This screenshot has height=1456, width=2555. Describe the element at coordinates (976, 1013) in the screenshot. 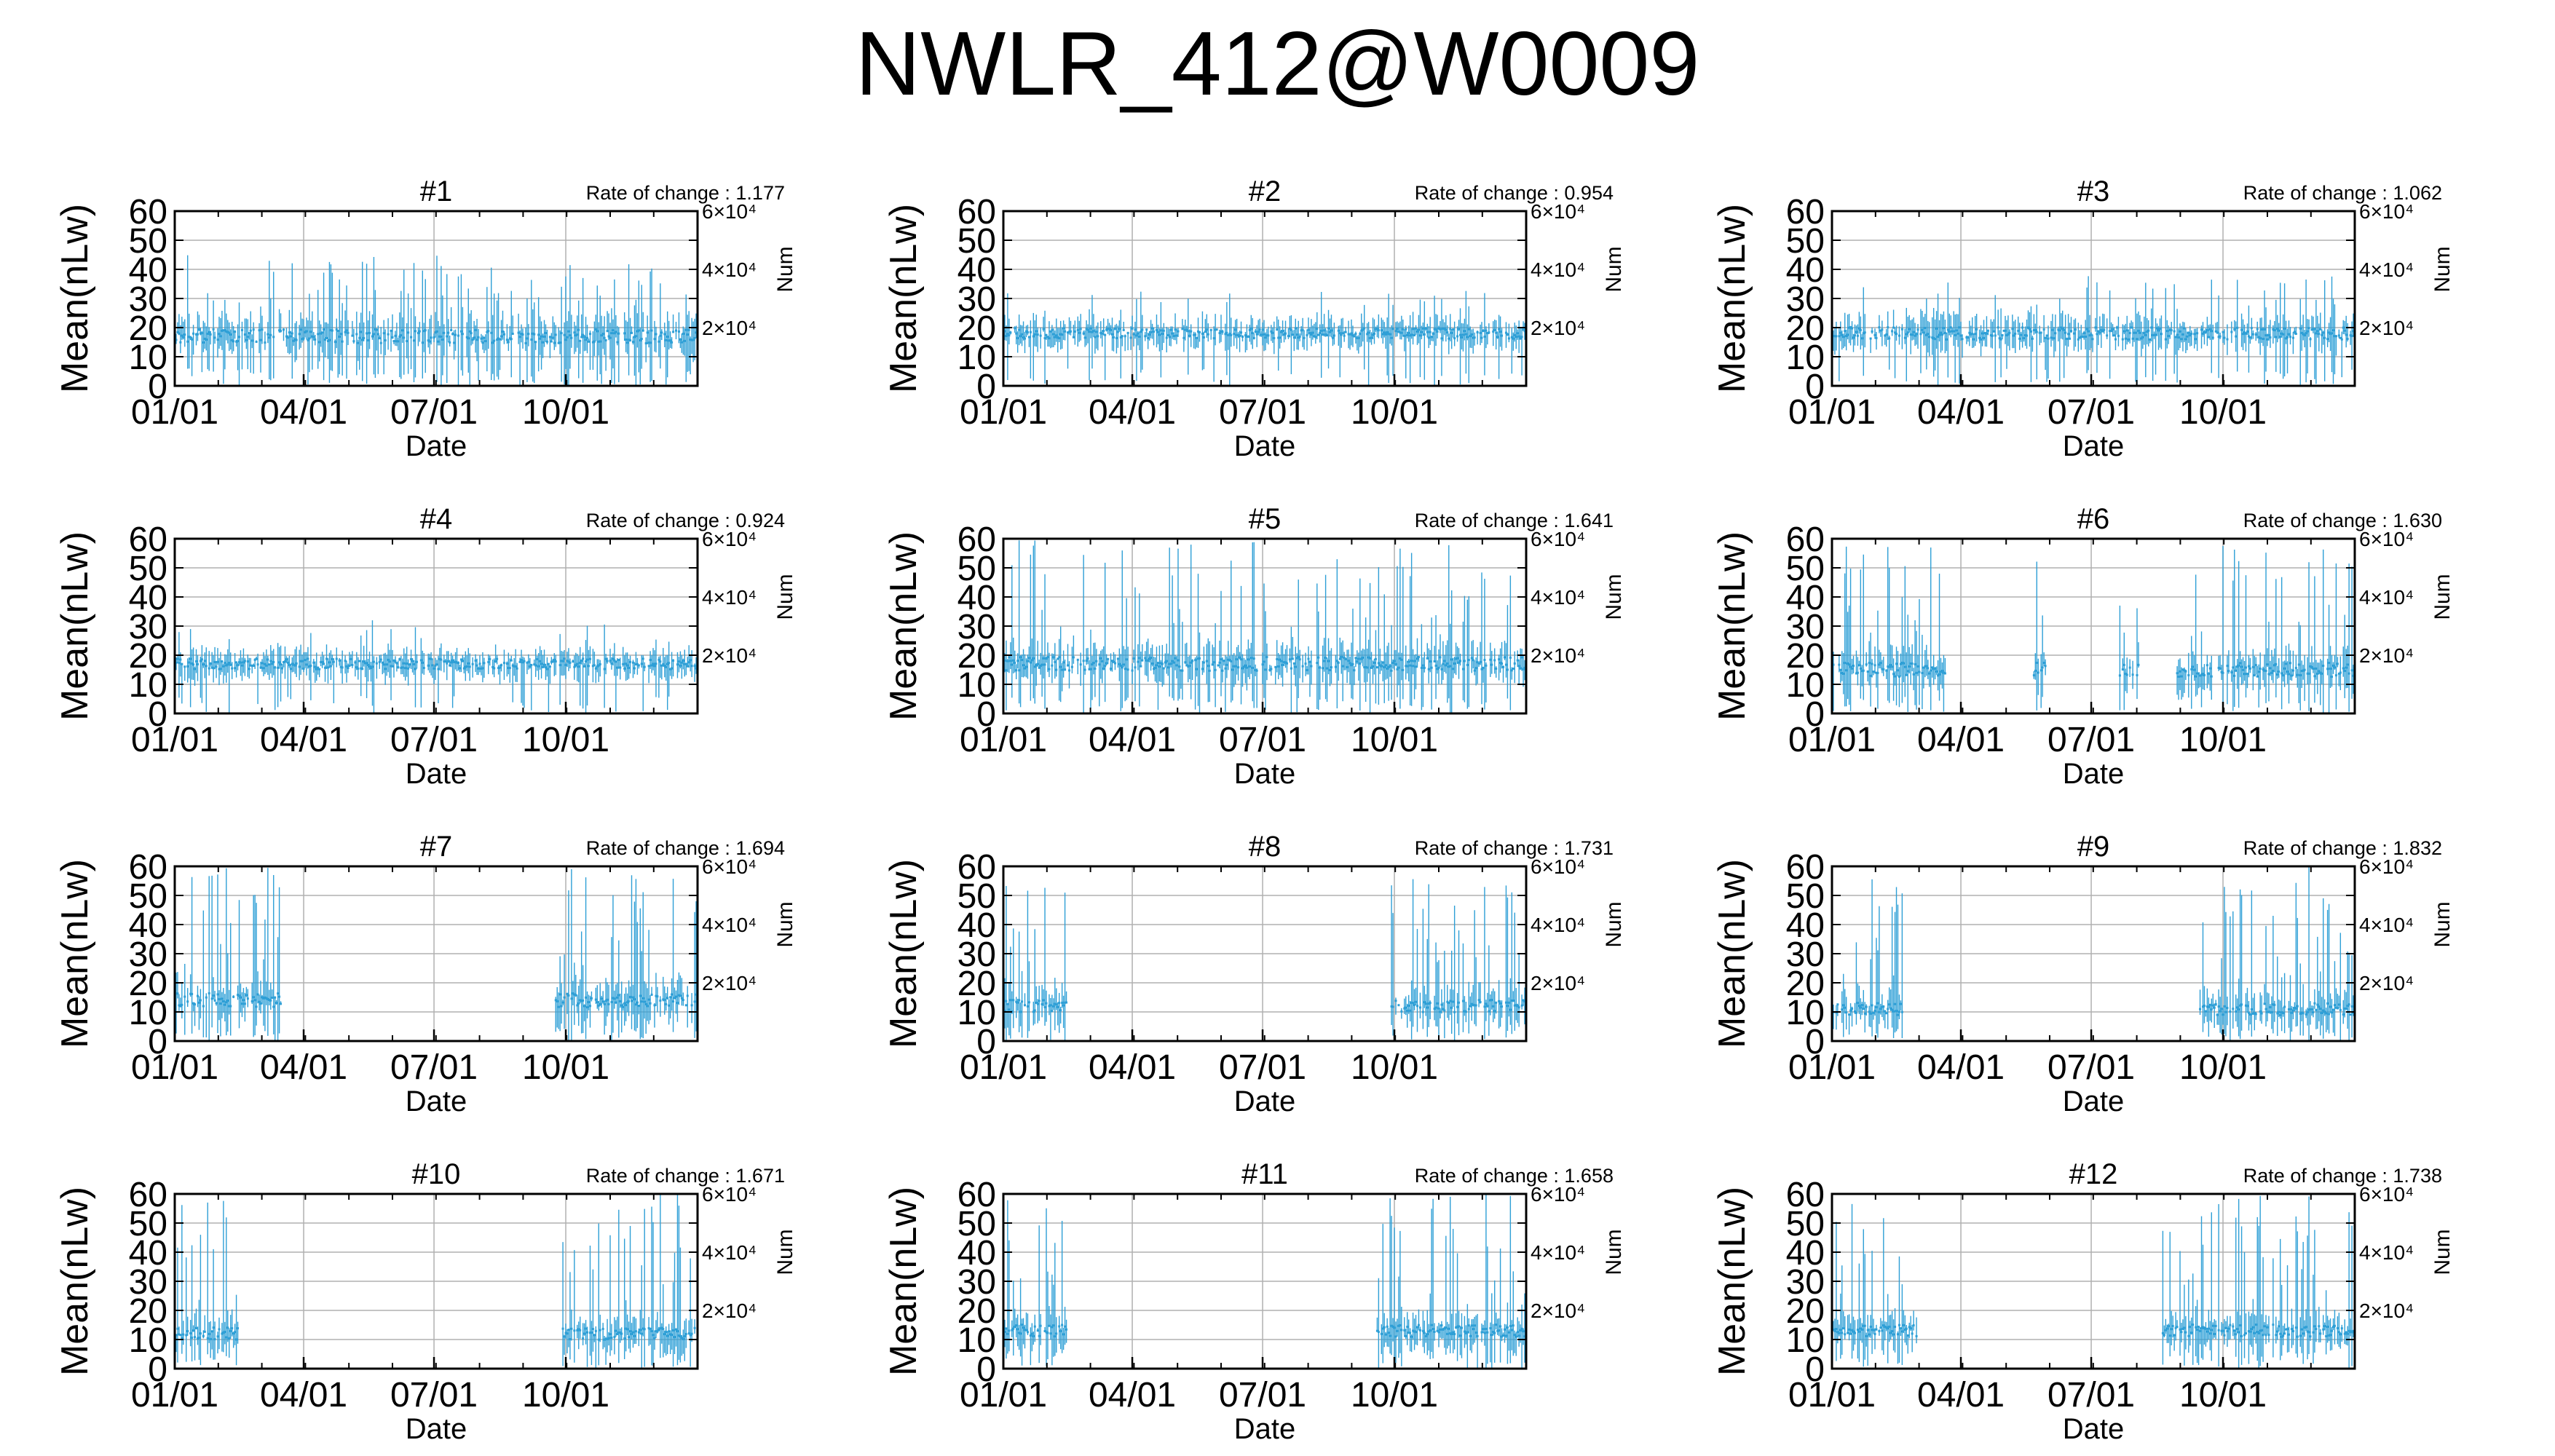

I see `y-tick-label: 10` at that location.